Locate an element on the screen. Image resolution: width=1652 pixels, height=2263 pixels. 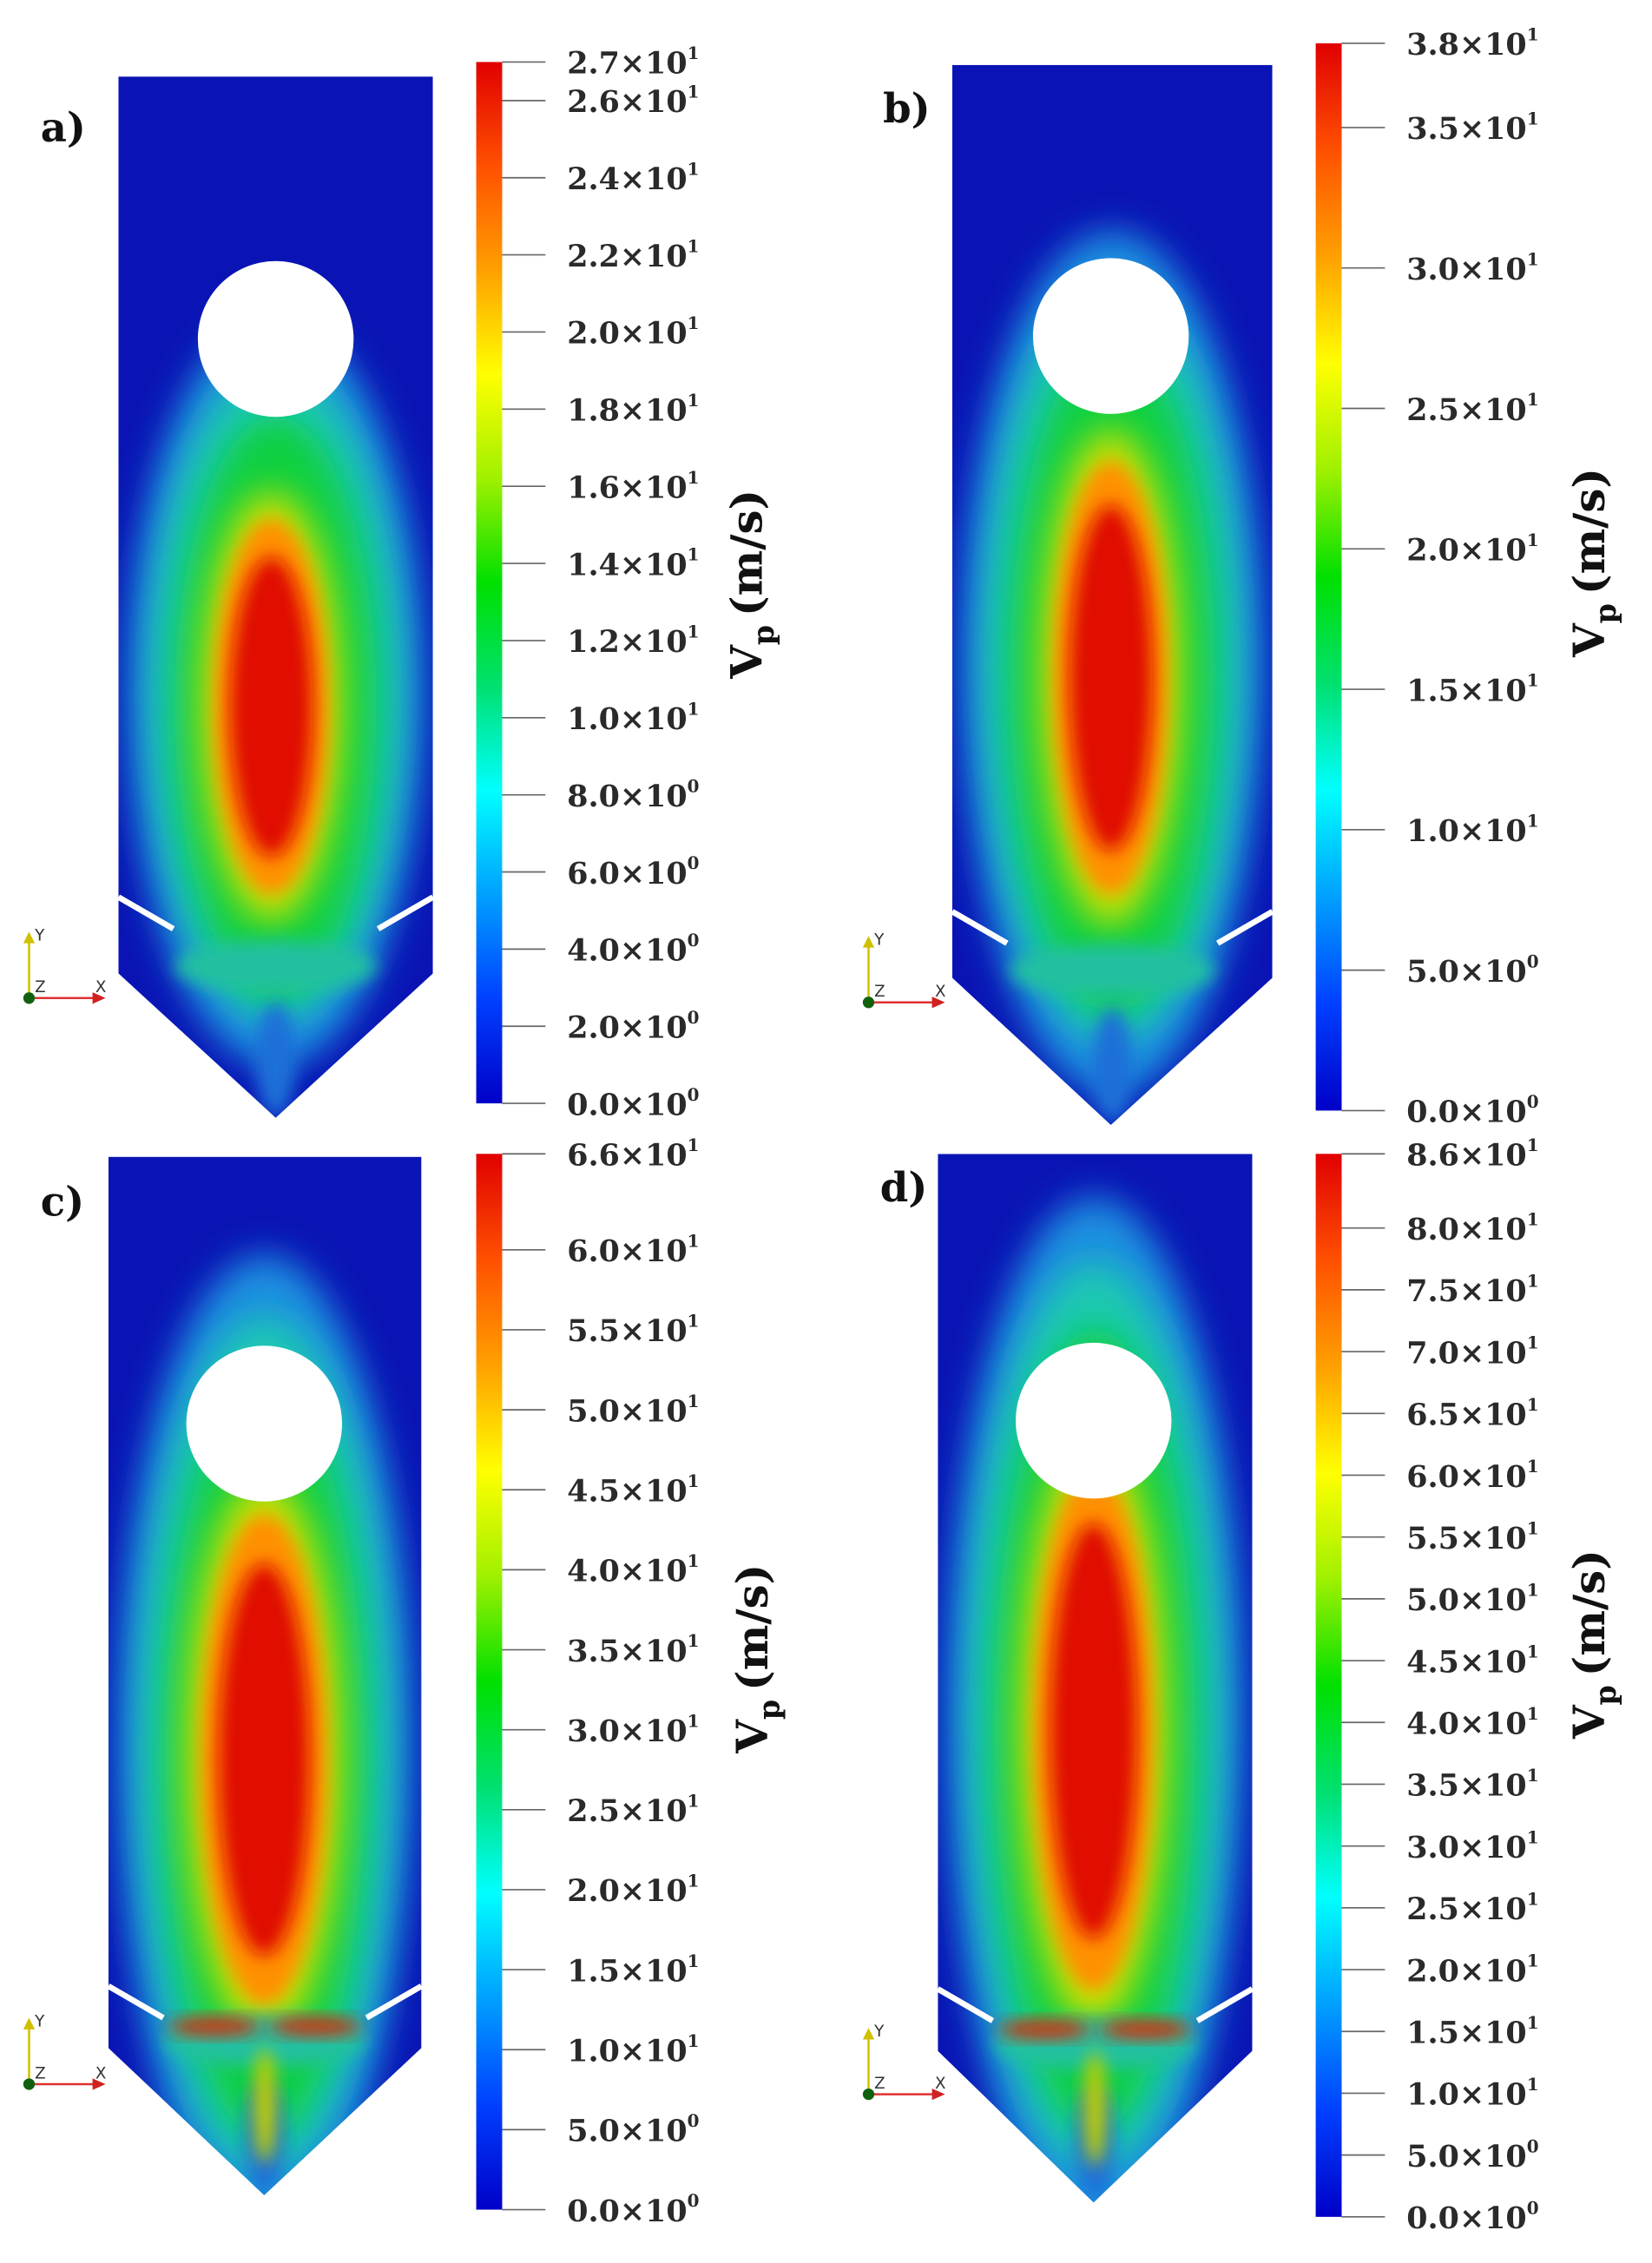
colorbar-tick-label: 2.6×101 is located at coordinates (633, 101).